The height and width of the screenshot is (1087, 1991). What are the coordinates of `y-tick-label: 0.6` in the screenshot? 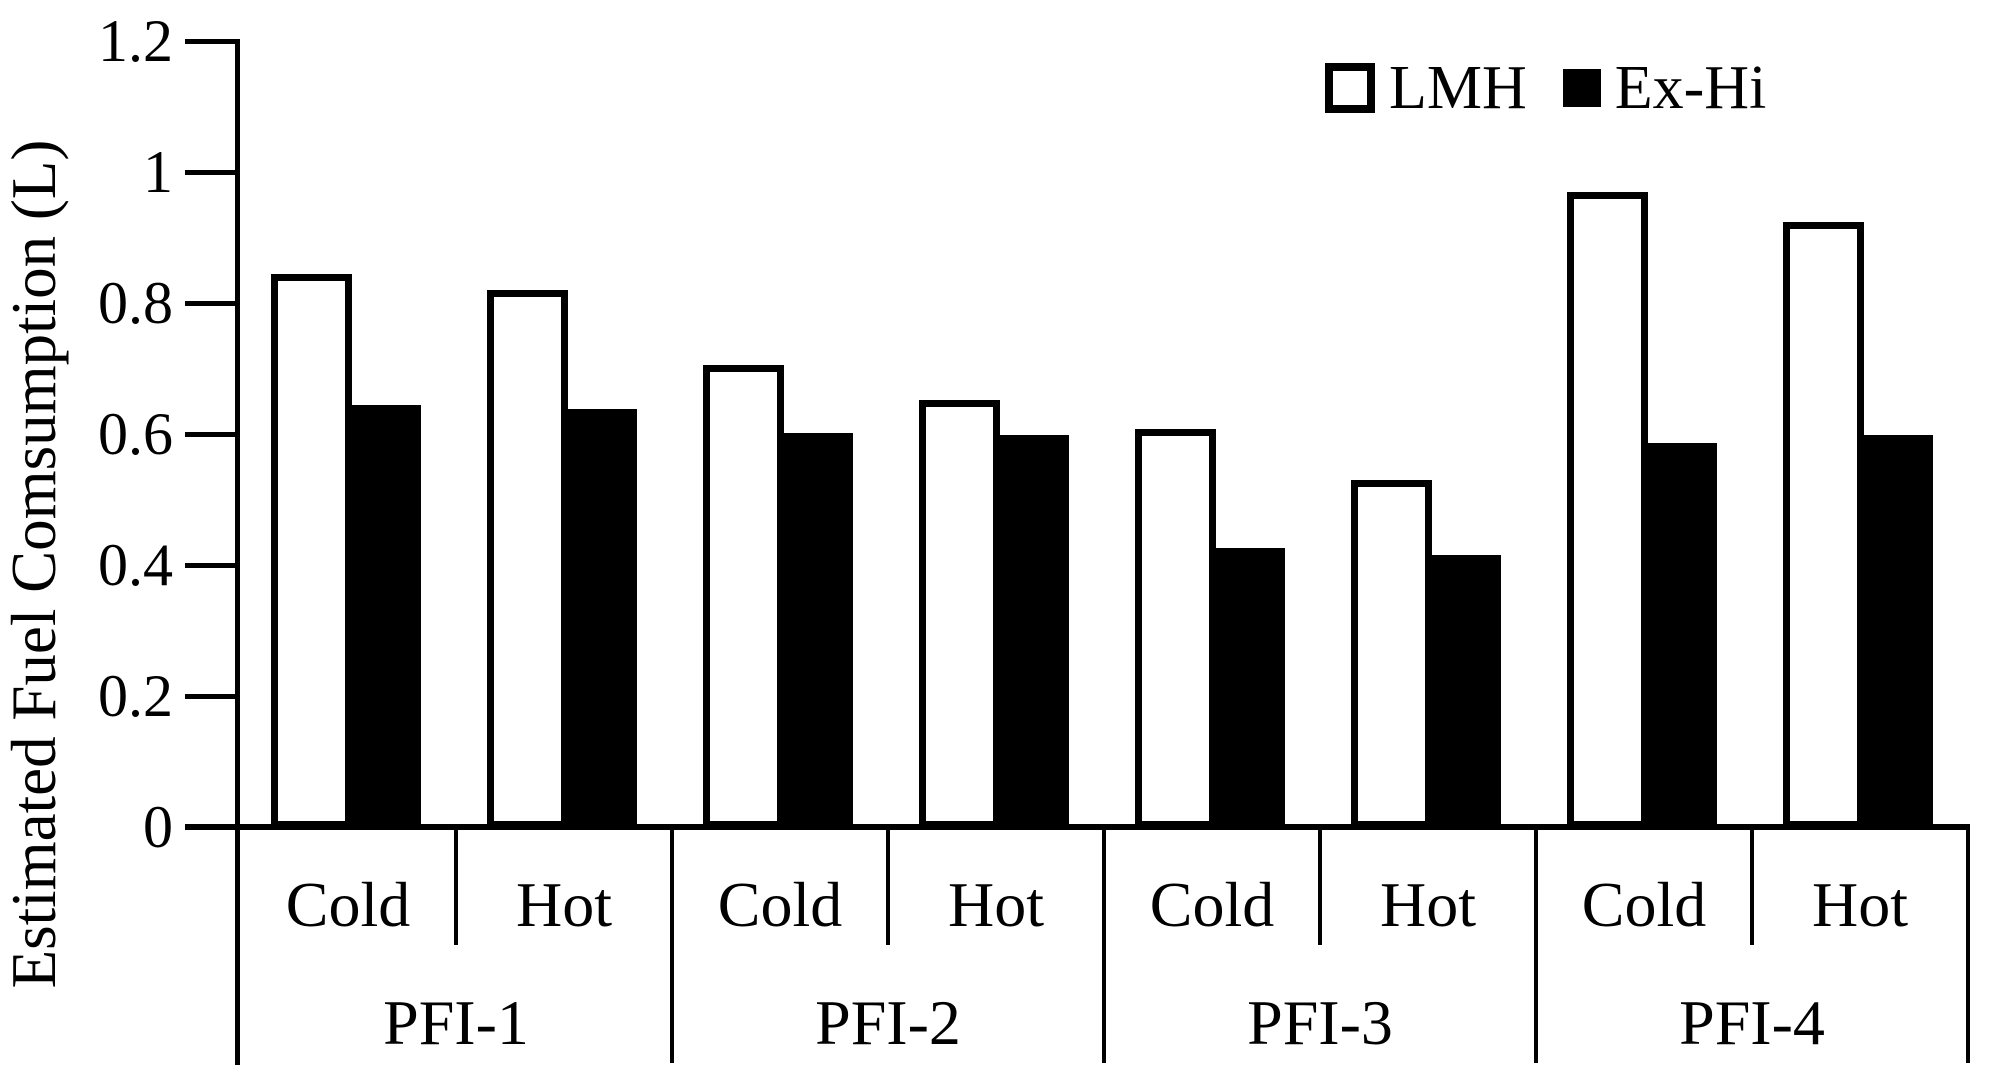 It's located at (135, 434).